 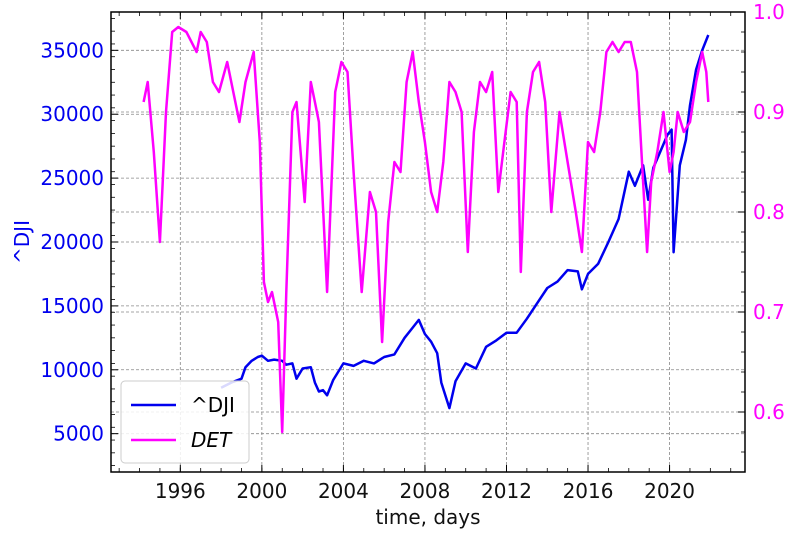 I want to click on legend-box, so click(x=185, y=422).